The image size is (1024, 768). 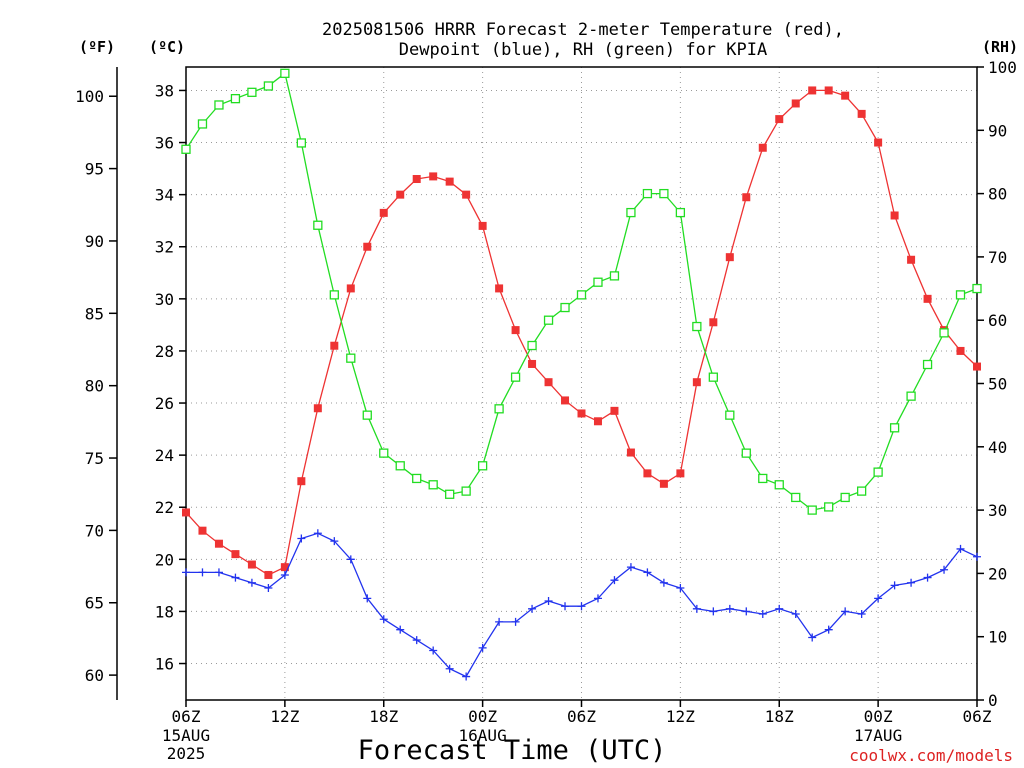 I want to click on rh-tick-label: 30, so click(x=997, y=510).